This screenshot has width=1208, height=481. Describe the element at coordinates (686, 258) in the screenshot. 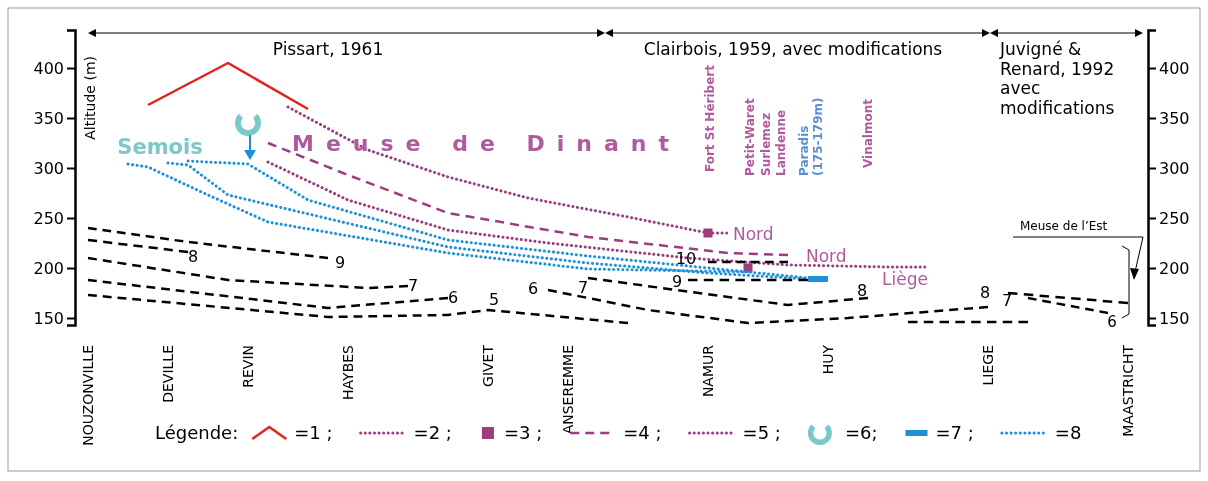

I see `annotation: 10` at that location.